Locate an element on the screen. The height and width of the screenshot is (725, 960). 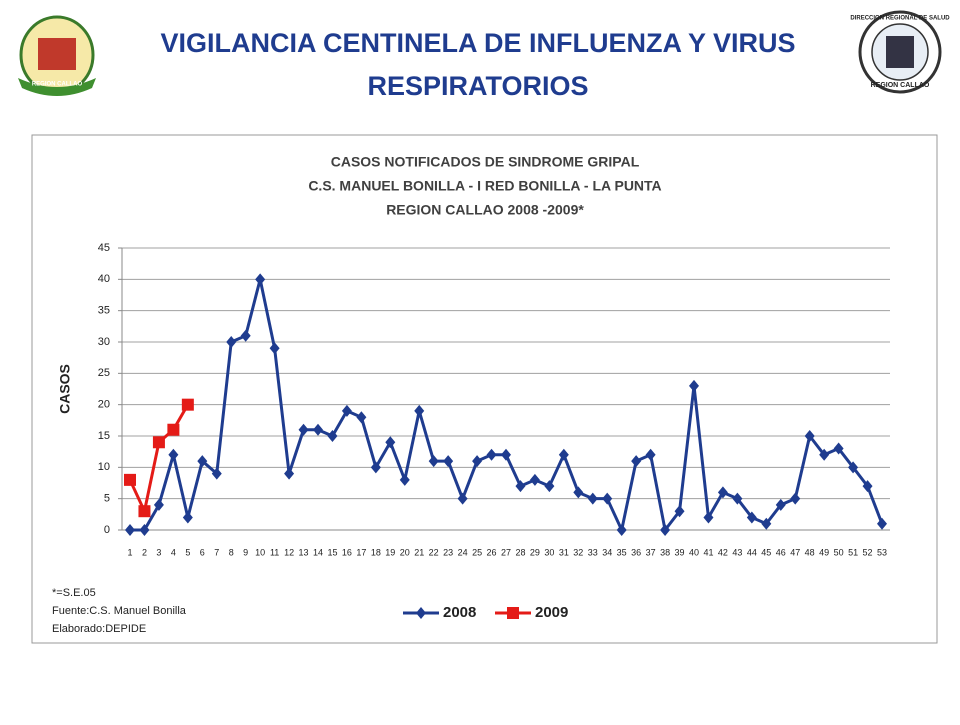
x-tick-label: 26 is located at coordinates (492, 552).